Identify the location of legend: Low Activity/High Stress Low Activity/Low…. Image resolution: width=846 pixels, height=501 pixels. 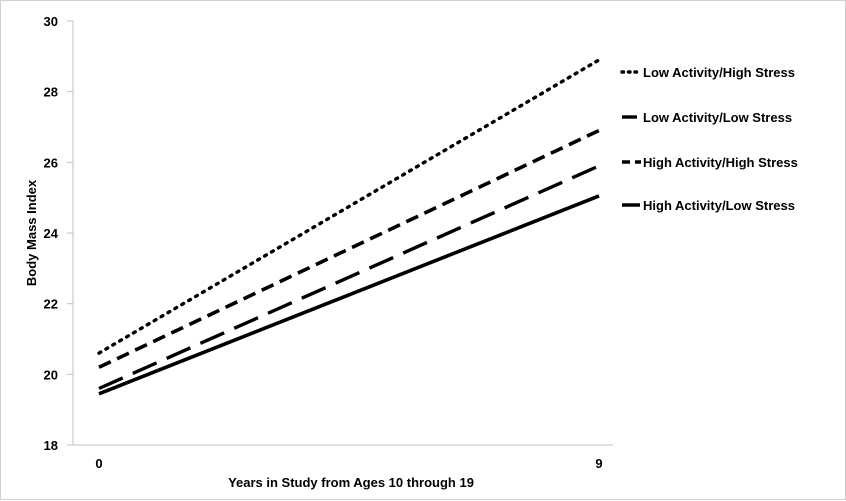
(709, 139).